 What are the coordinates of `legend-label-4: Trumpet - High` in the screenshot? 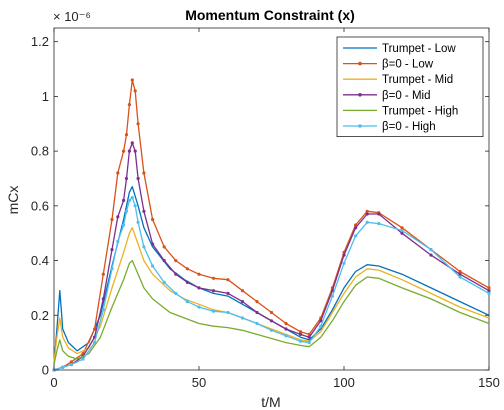 It's located at (420, 111).